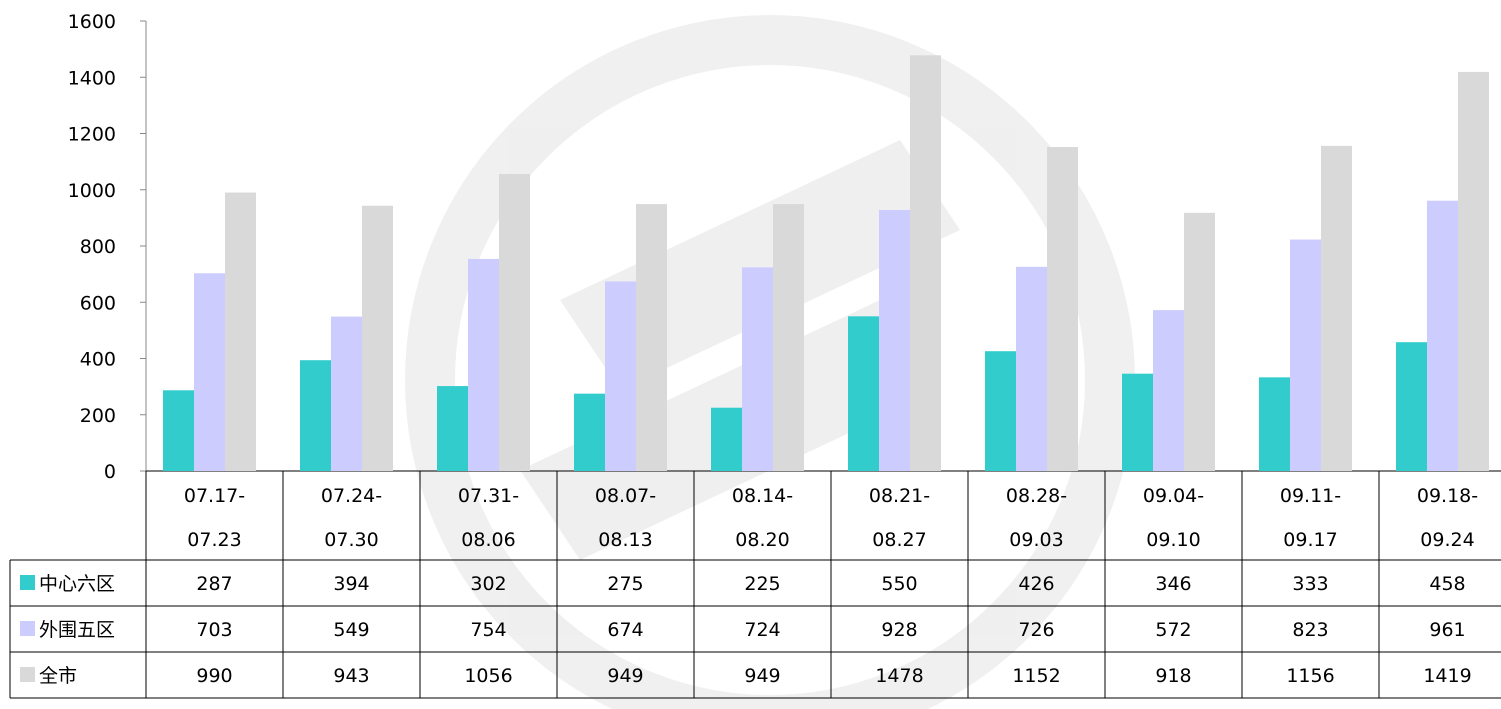  I want to click on data-label: 1419, so click(1447, 676).